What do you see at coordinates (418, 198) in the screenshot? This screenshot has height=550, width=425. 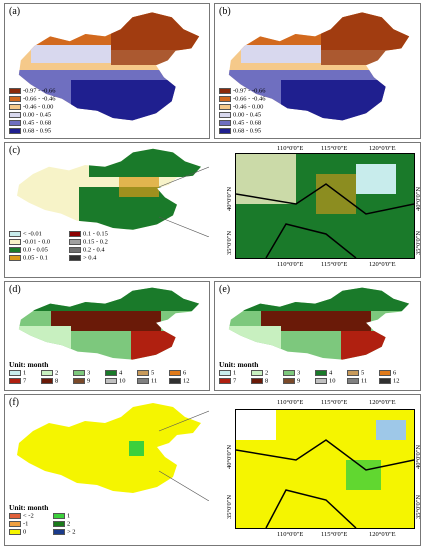 I see `inset-c-right-tick-1: 40°0'0"N` at bounding box center [418, 198].